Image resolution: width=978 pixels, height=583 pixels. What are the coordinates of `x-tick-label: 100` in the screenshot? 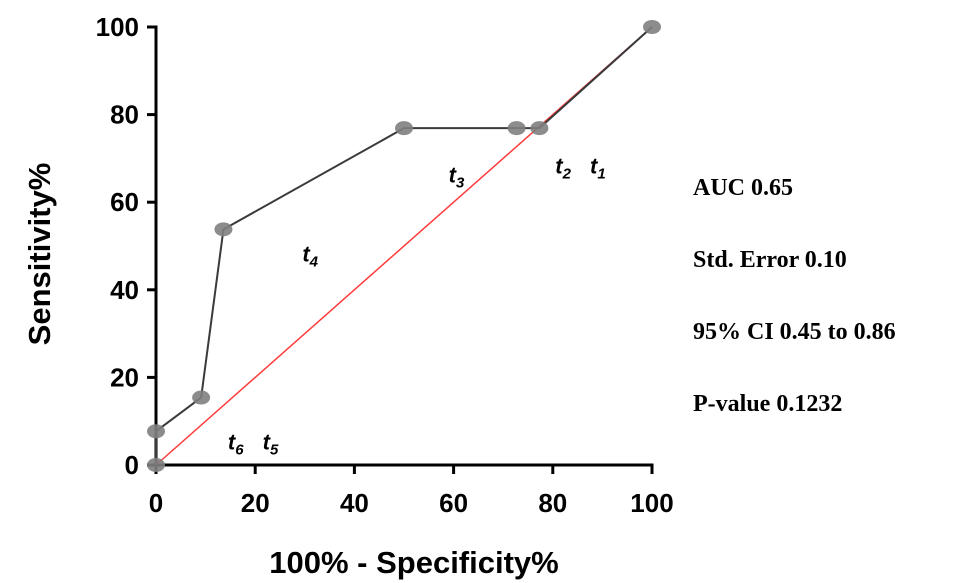 It's located at (651, 503).